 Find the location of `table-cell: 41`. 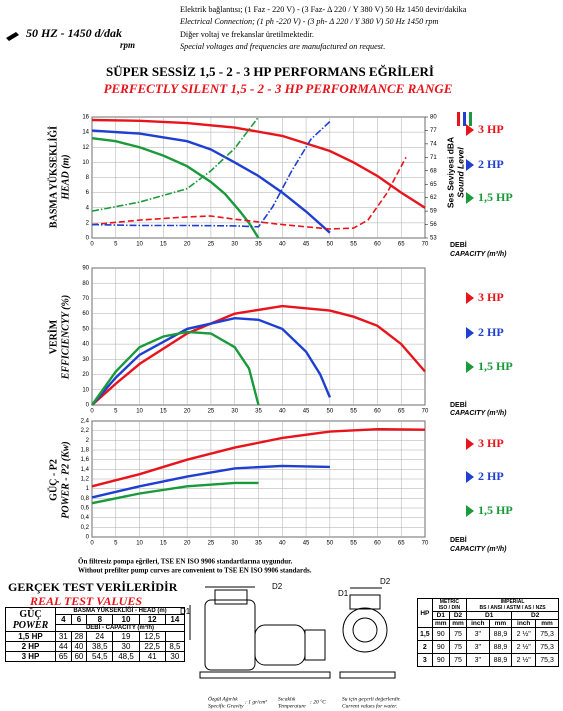

table-cell: 41 is located at coordinates (152, 656).